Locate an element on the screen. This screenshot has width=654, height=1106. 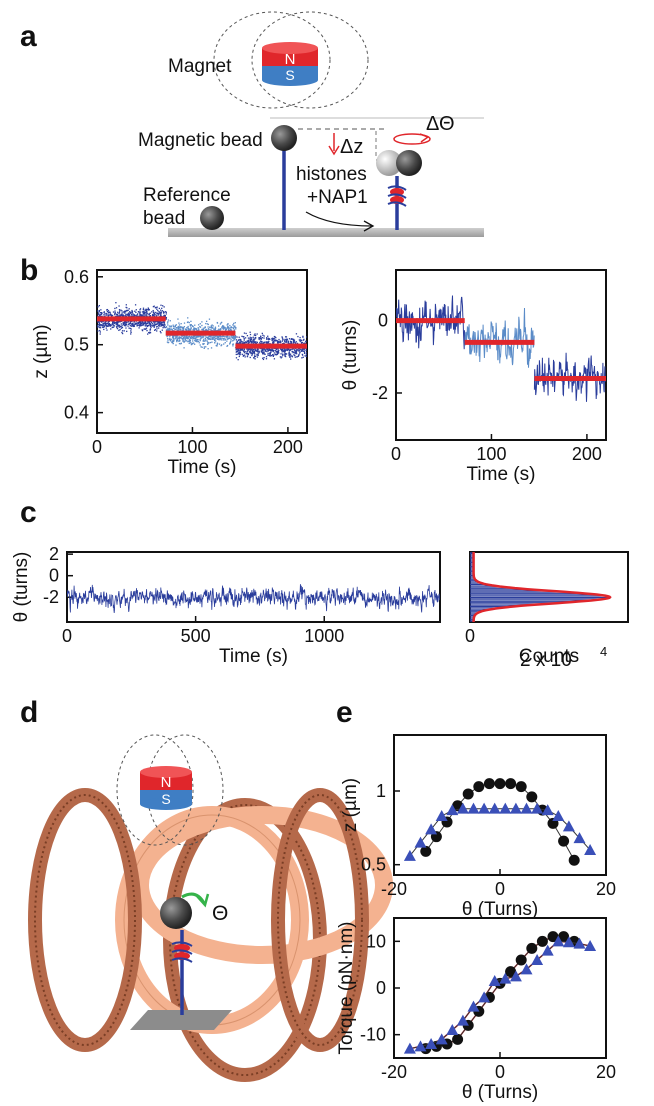
data-point-circle is located at coordinates (489, 784).